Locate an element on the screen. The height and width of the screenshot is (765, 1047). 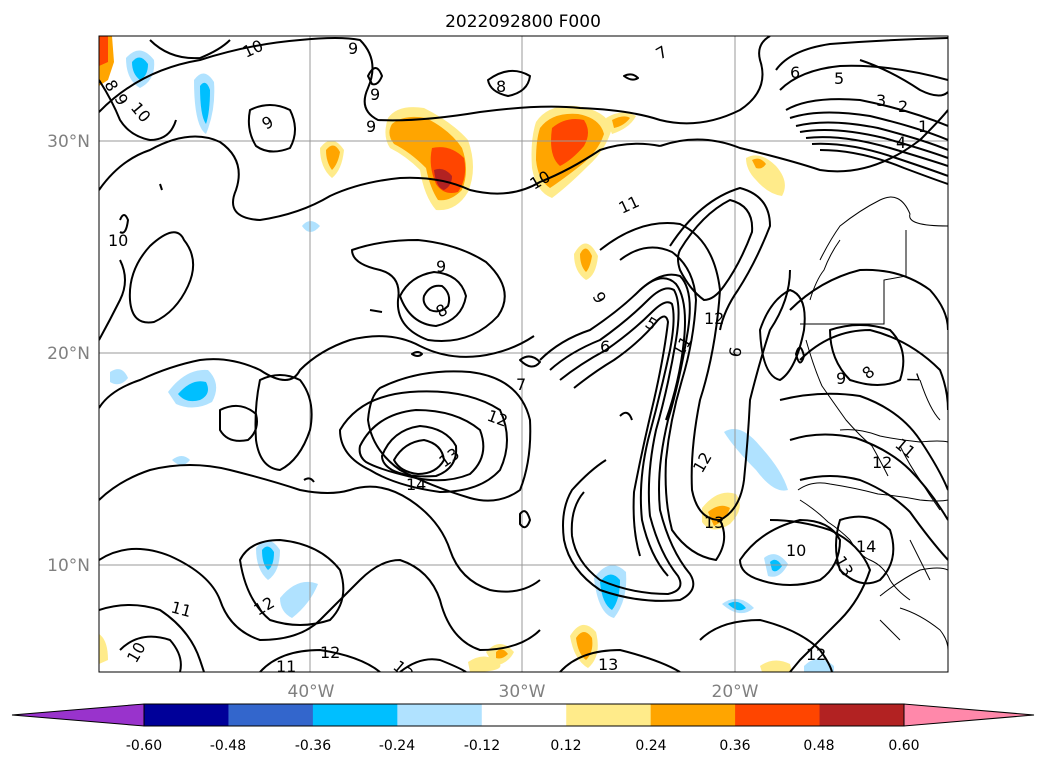
contour-label: 7 is located at coordinates (521, 384).